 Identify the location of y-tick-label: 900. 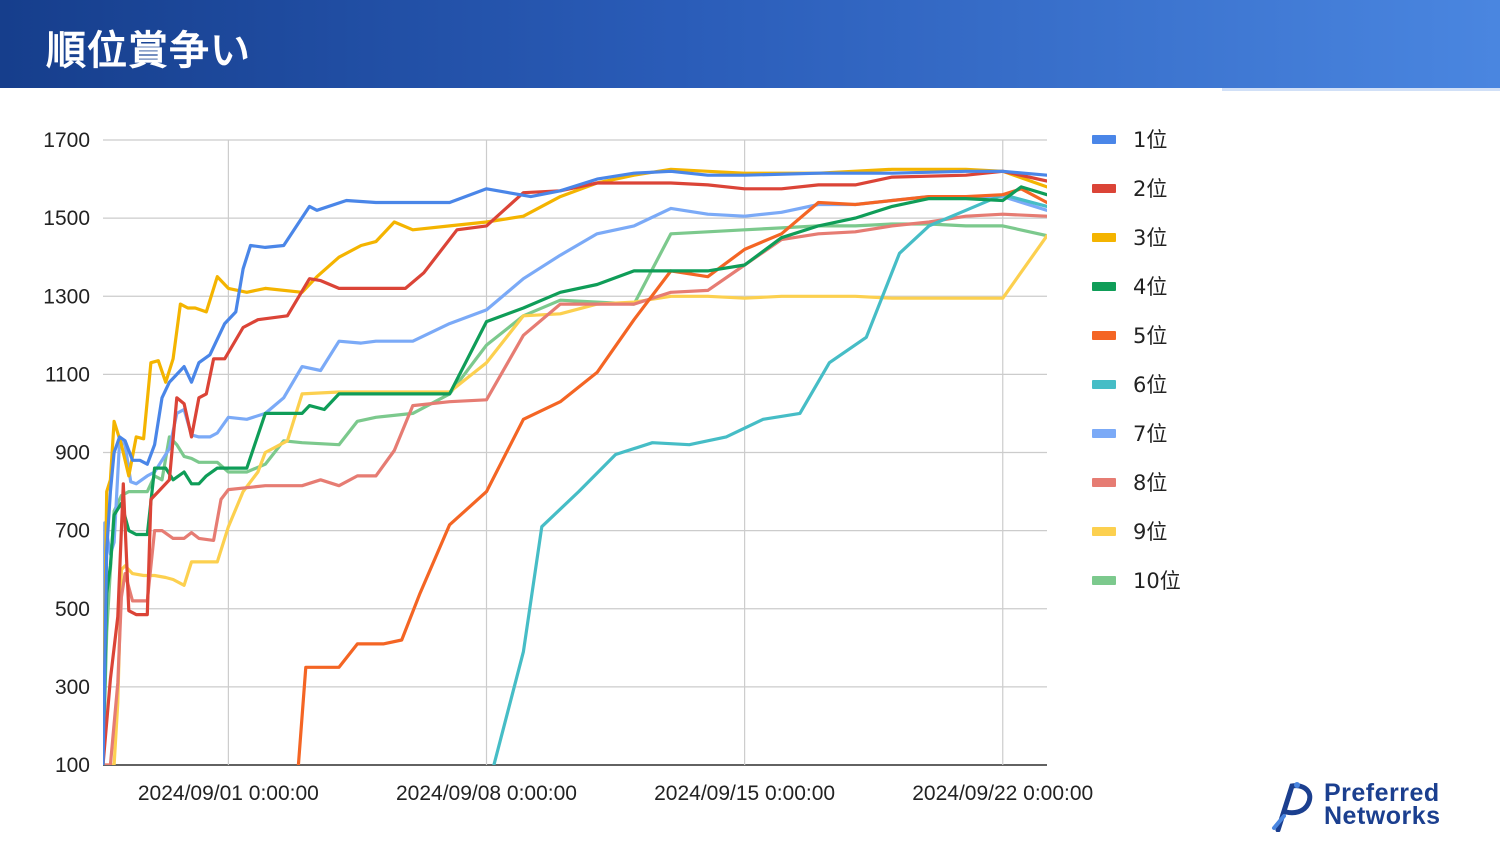
(72, 453).